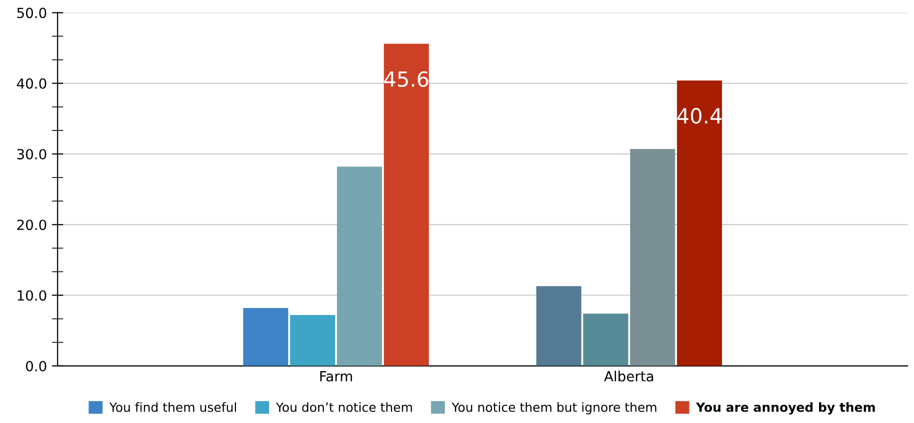 The image size is (914, 423). Describe the element at coordinates (31, 83) in the screenshot. I see `y-tick-label: 40.0` at that location.